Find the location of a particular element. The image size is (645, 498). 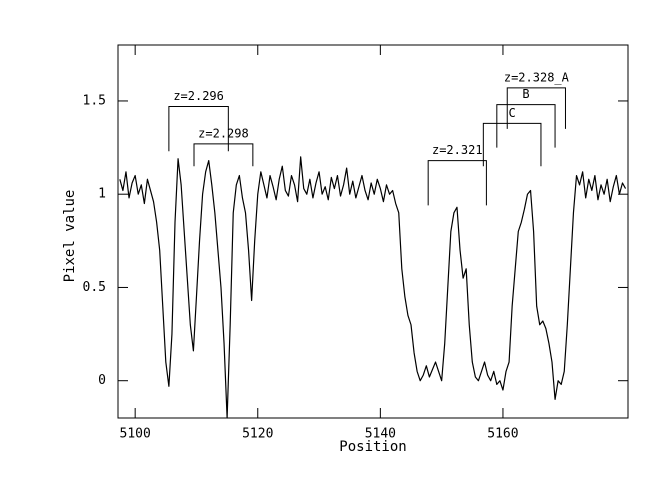

annotation-label: z=2.321 is located at coordinates (457, 150).